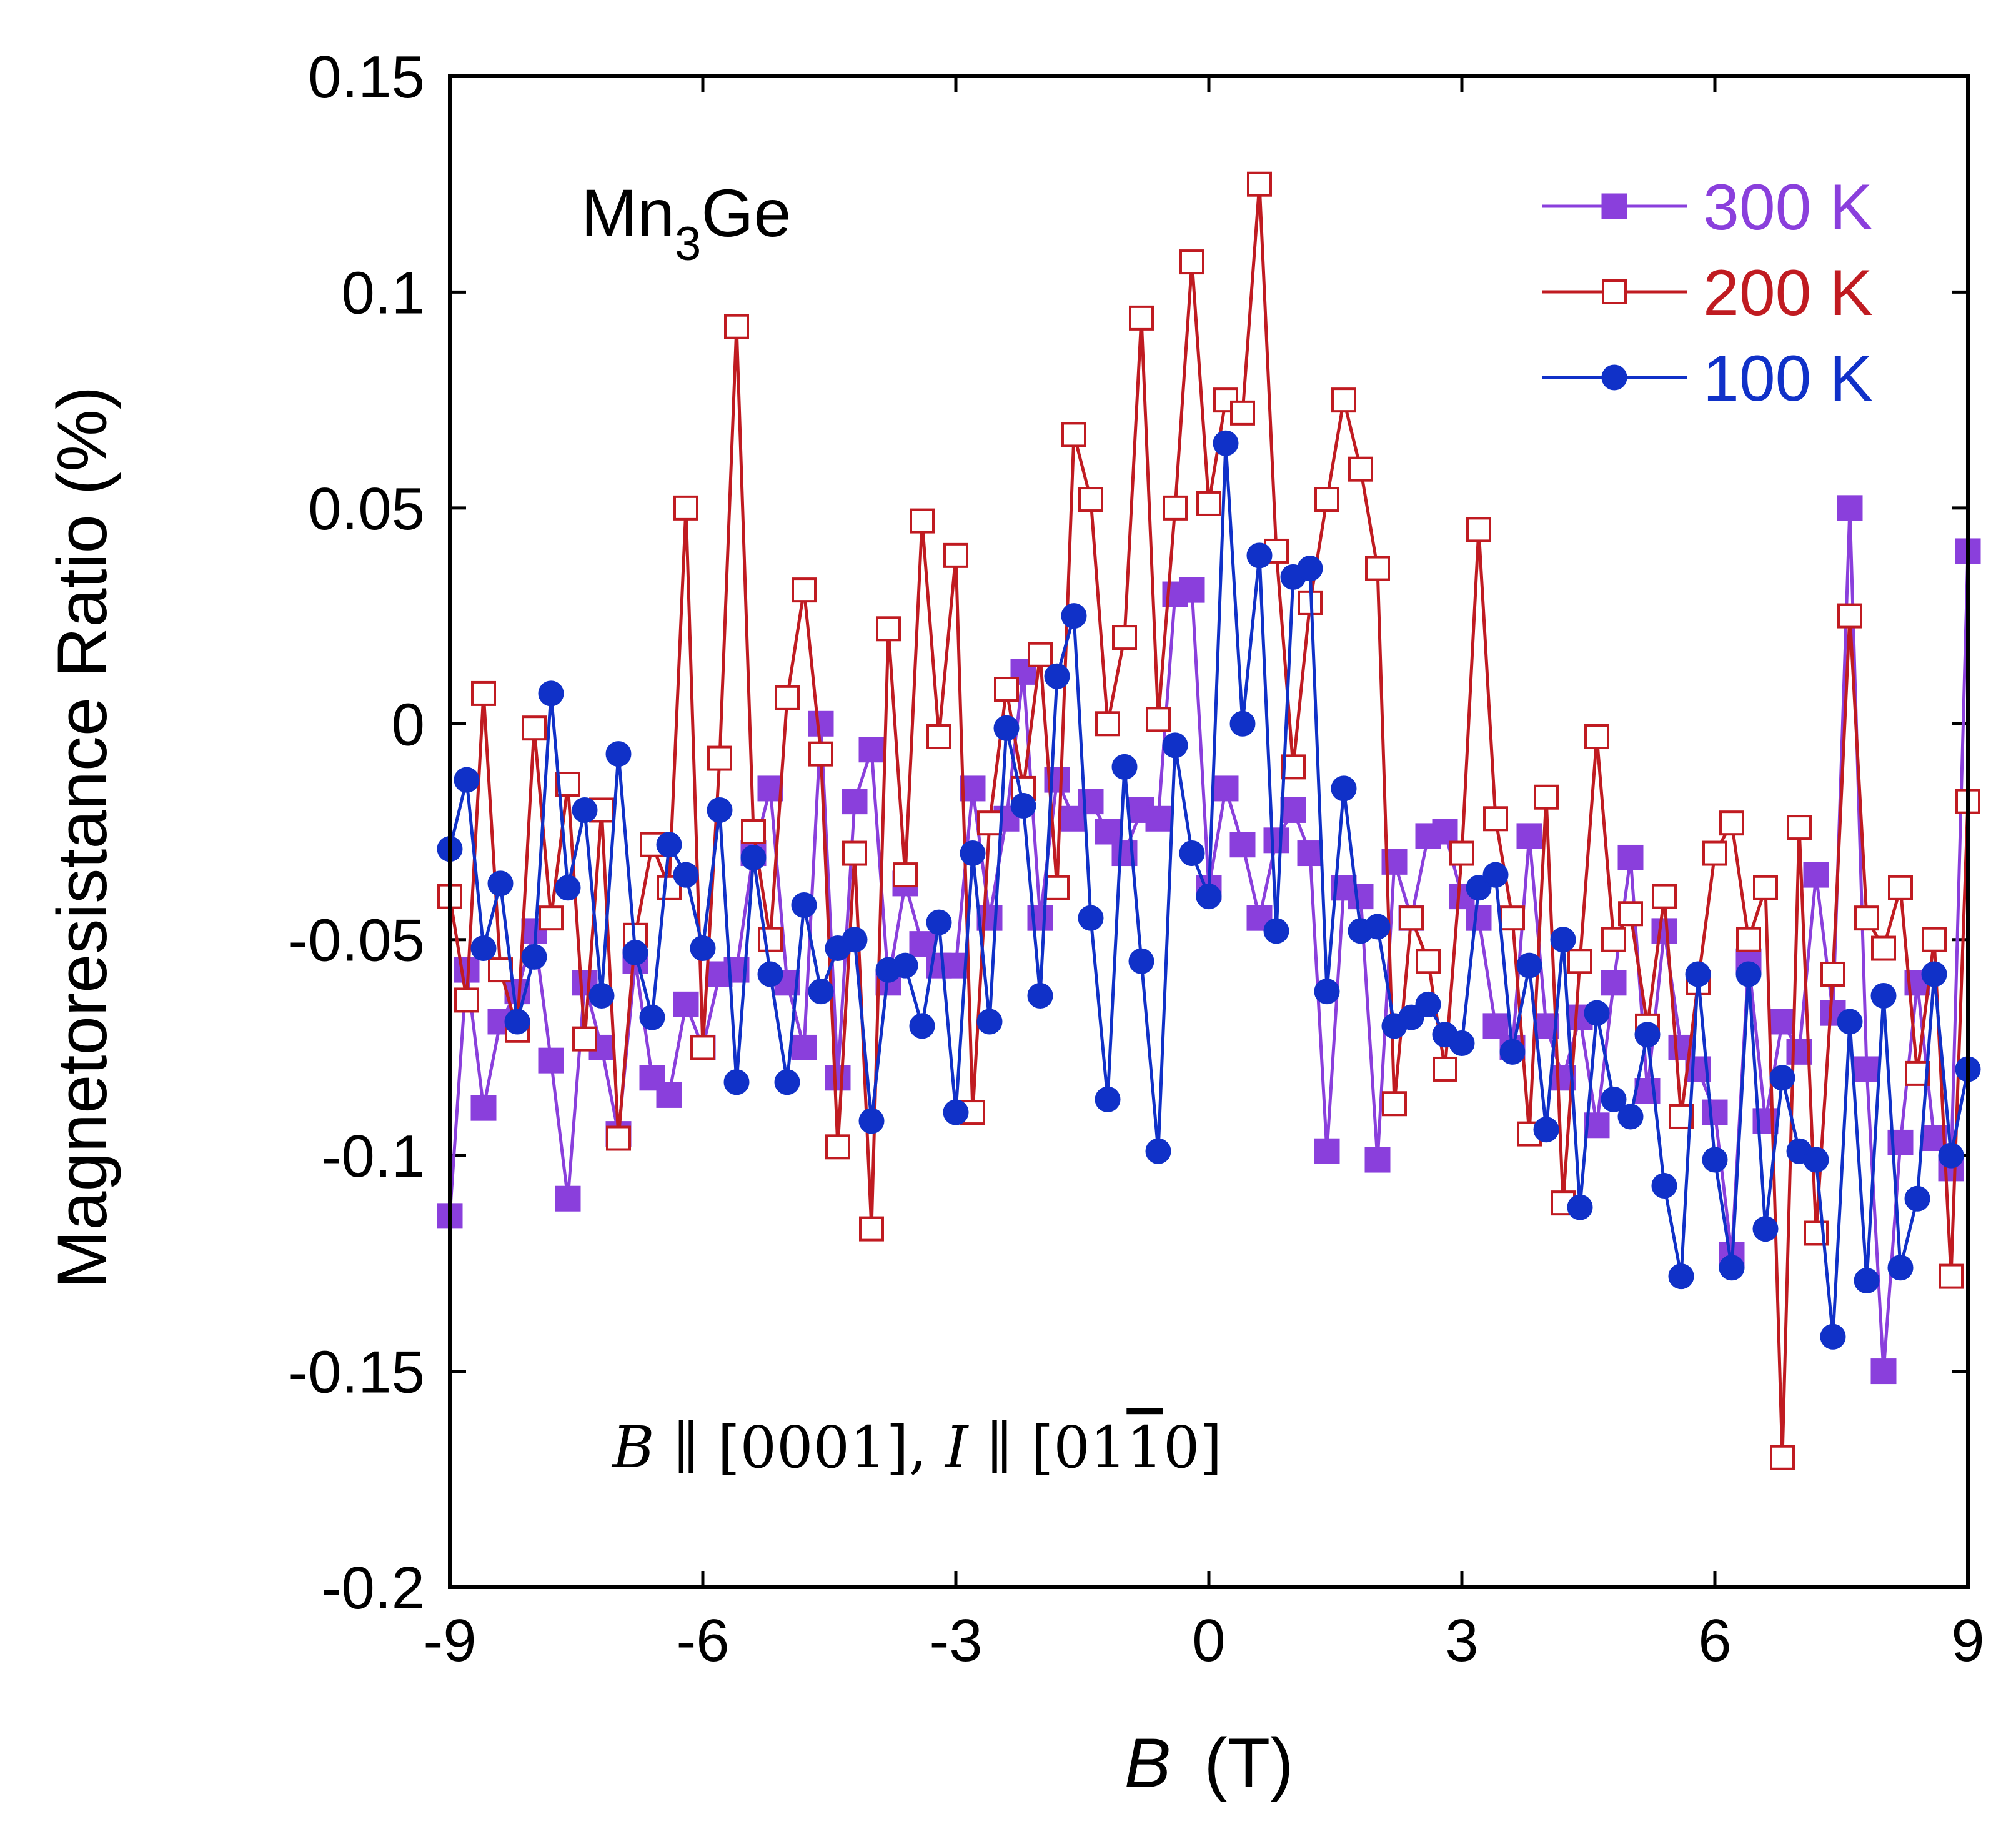  I want to click on condition-b-symbol: B, so click(633, 1448).